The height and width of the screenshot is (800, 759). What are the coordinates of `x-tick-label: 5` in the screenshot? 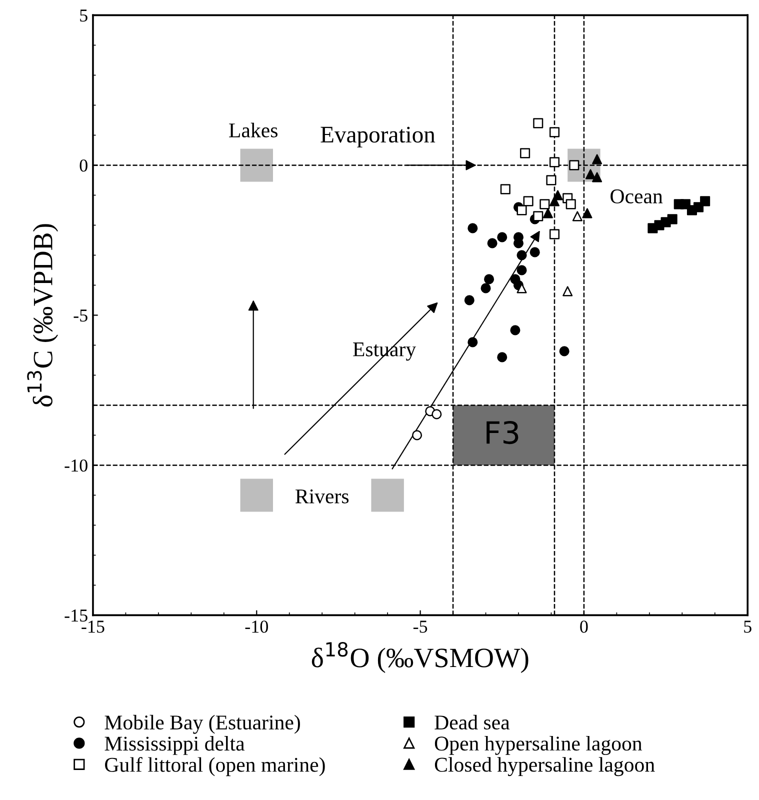 It's located at (748, 626).